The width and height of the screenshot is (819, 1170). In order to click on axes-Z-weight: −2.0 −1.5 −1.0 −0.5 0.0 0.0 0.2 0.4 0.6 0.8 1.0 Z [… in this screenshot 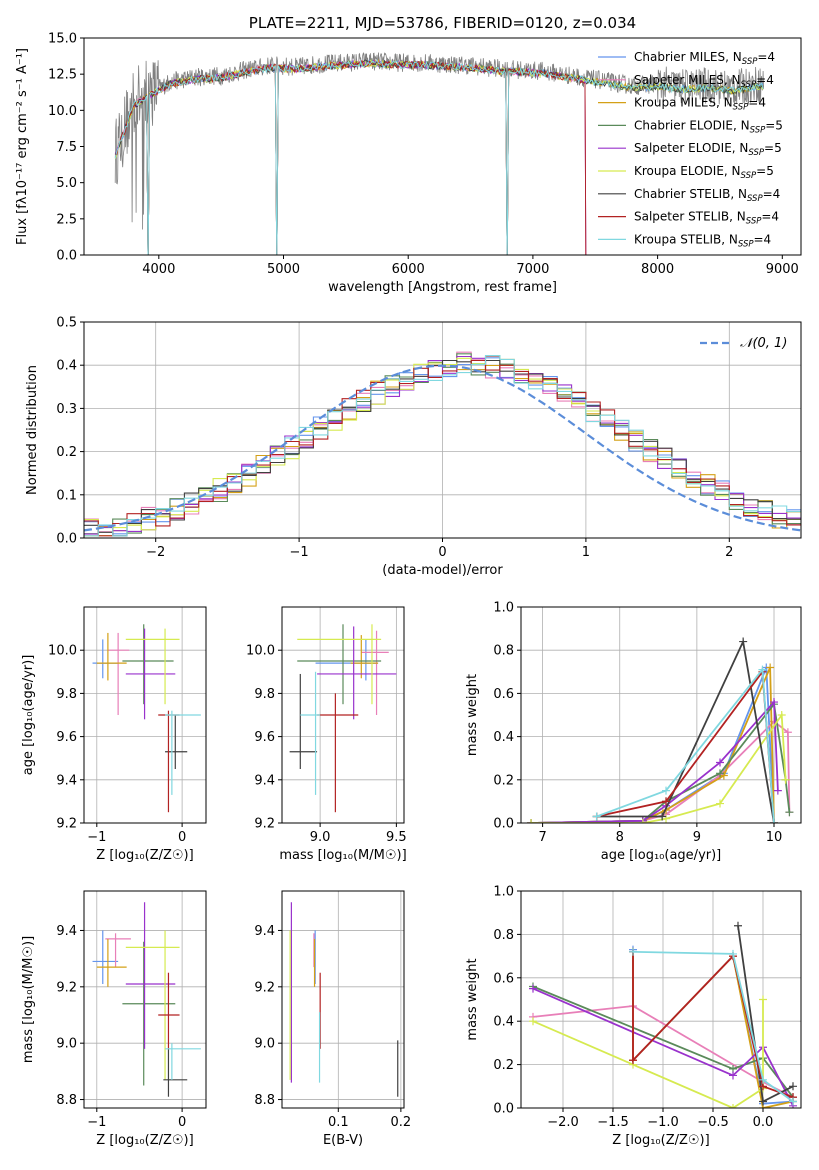, I will do `click(633, 1016)`.